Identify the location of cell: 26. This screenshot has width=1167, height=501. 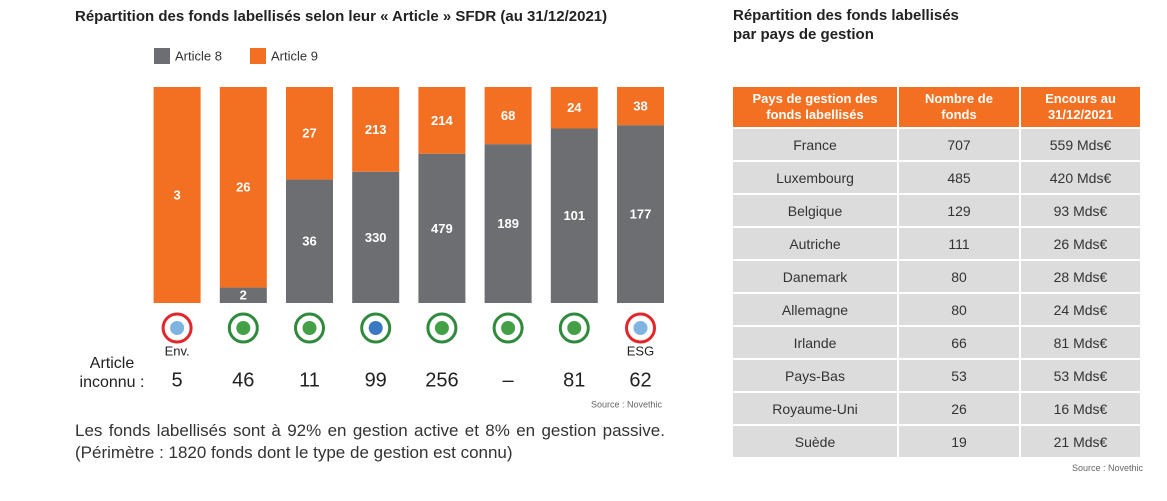
(959, 408).